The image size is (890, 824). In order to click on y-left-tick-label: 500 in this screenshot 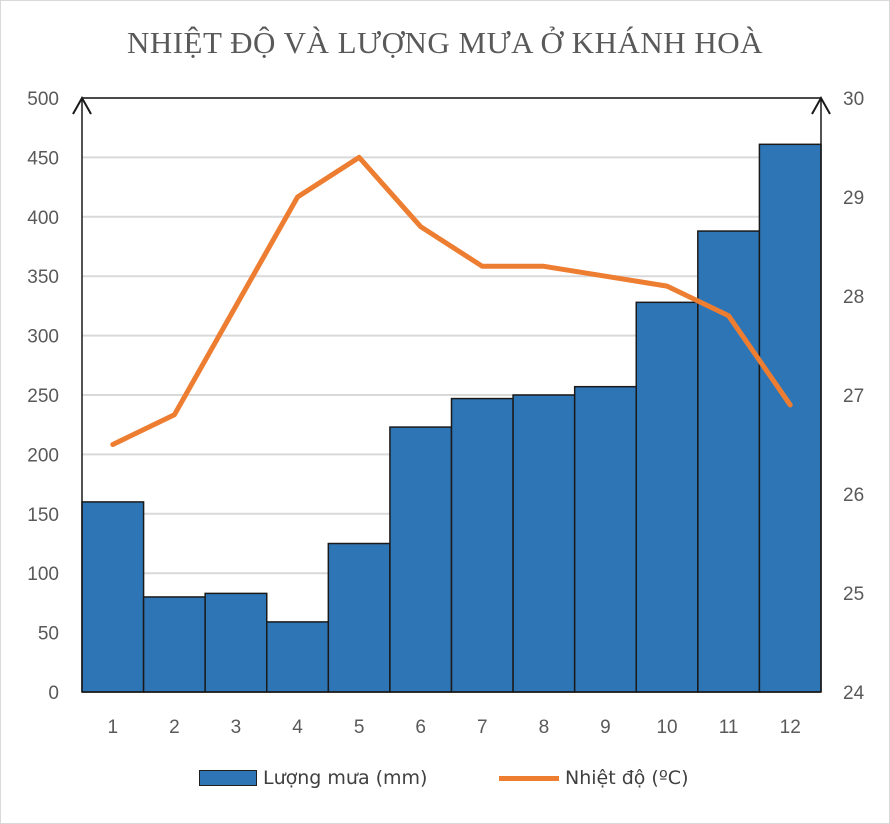, I will do `click(43, 99)`.